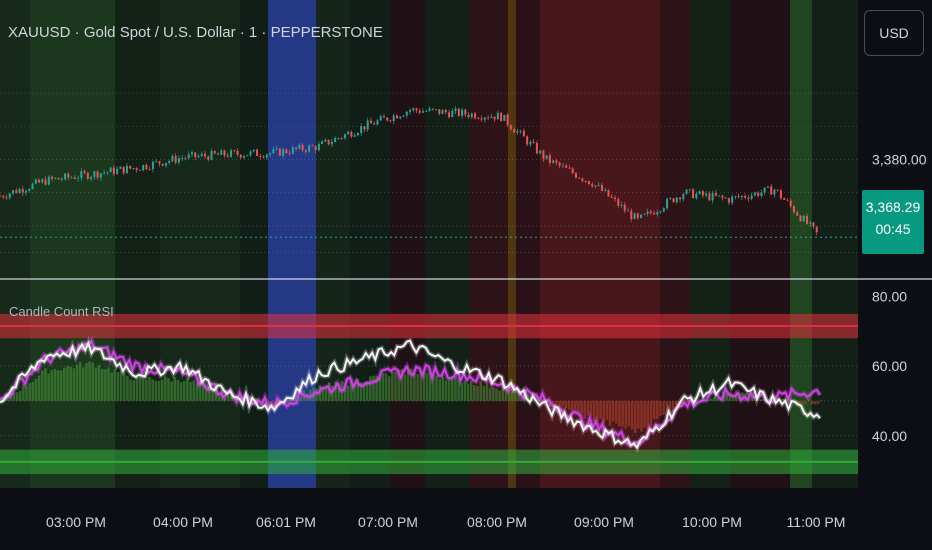 The width and height of the screenshot is (932, 550). Describe the element at coordinates (816, 522) in the screenshot. I see `time-tick-label: 11:00 PM` at that location.